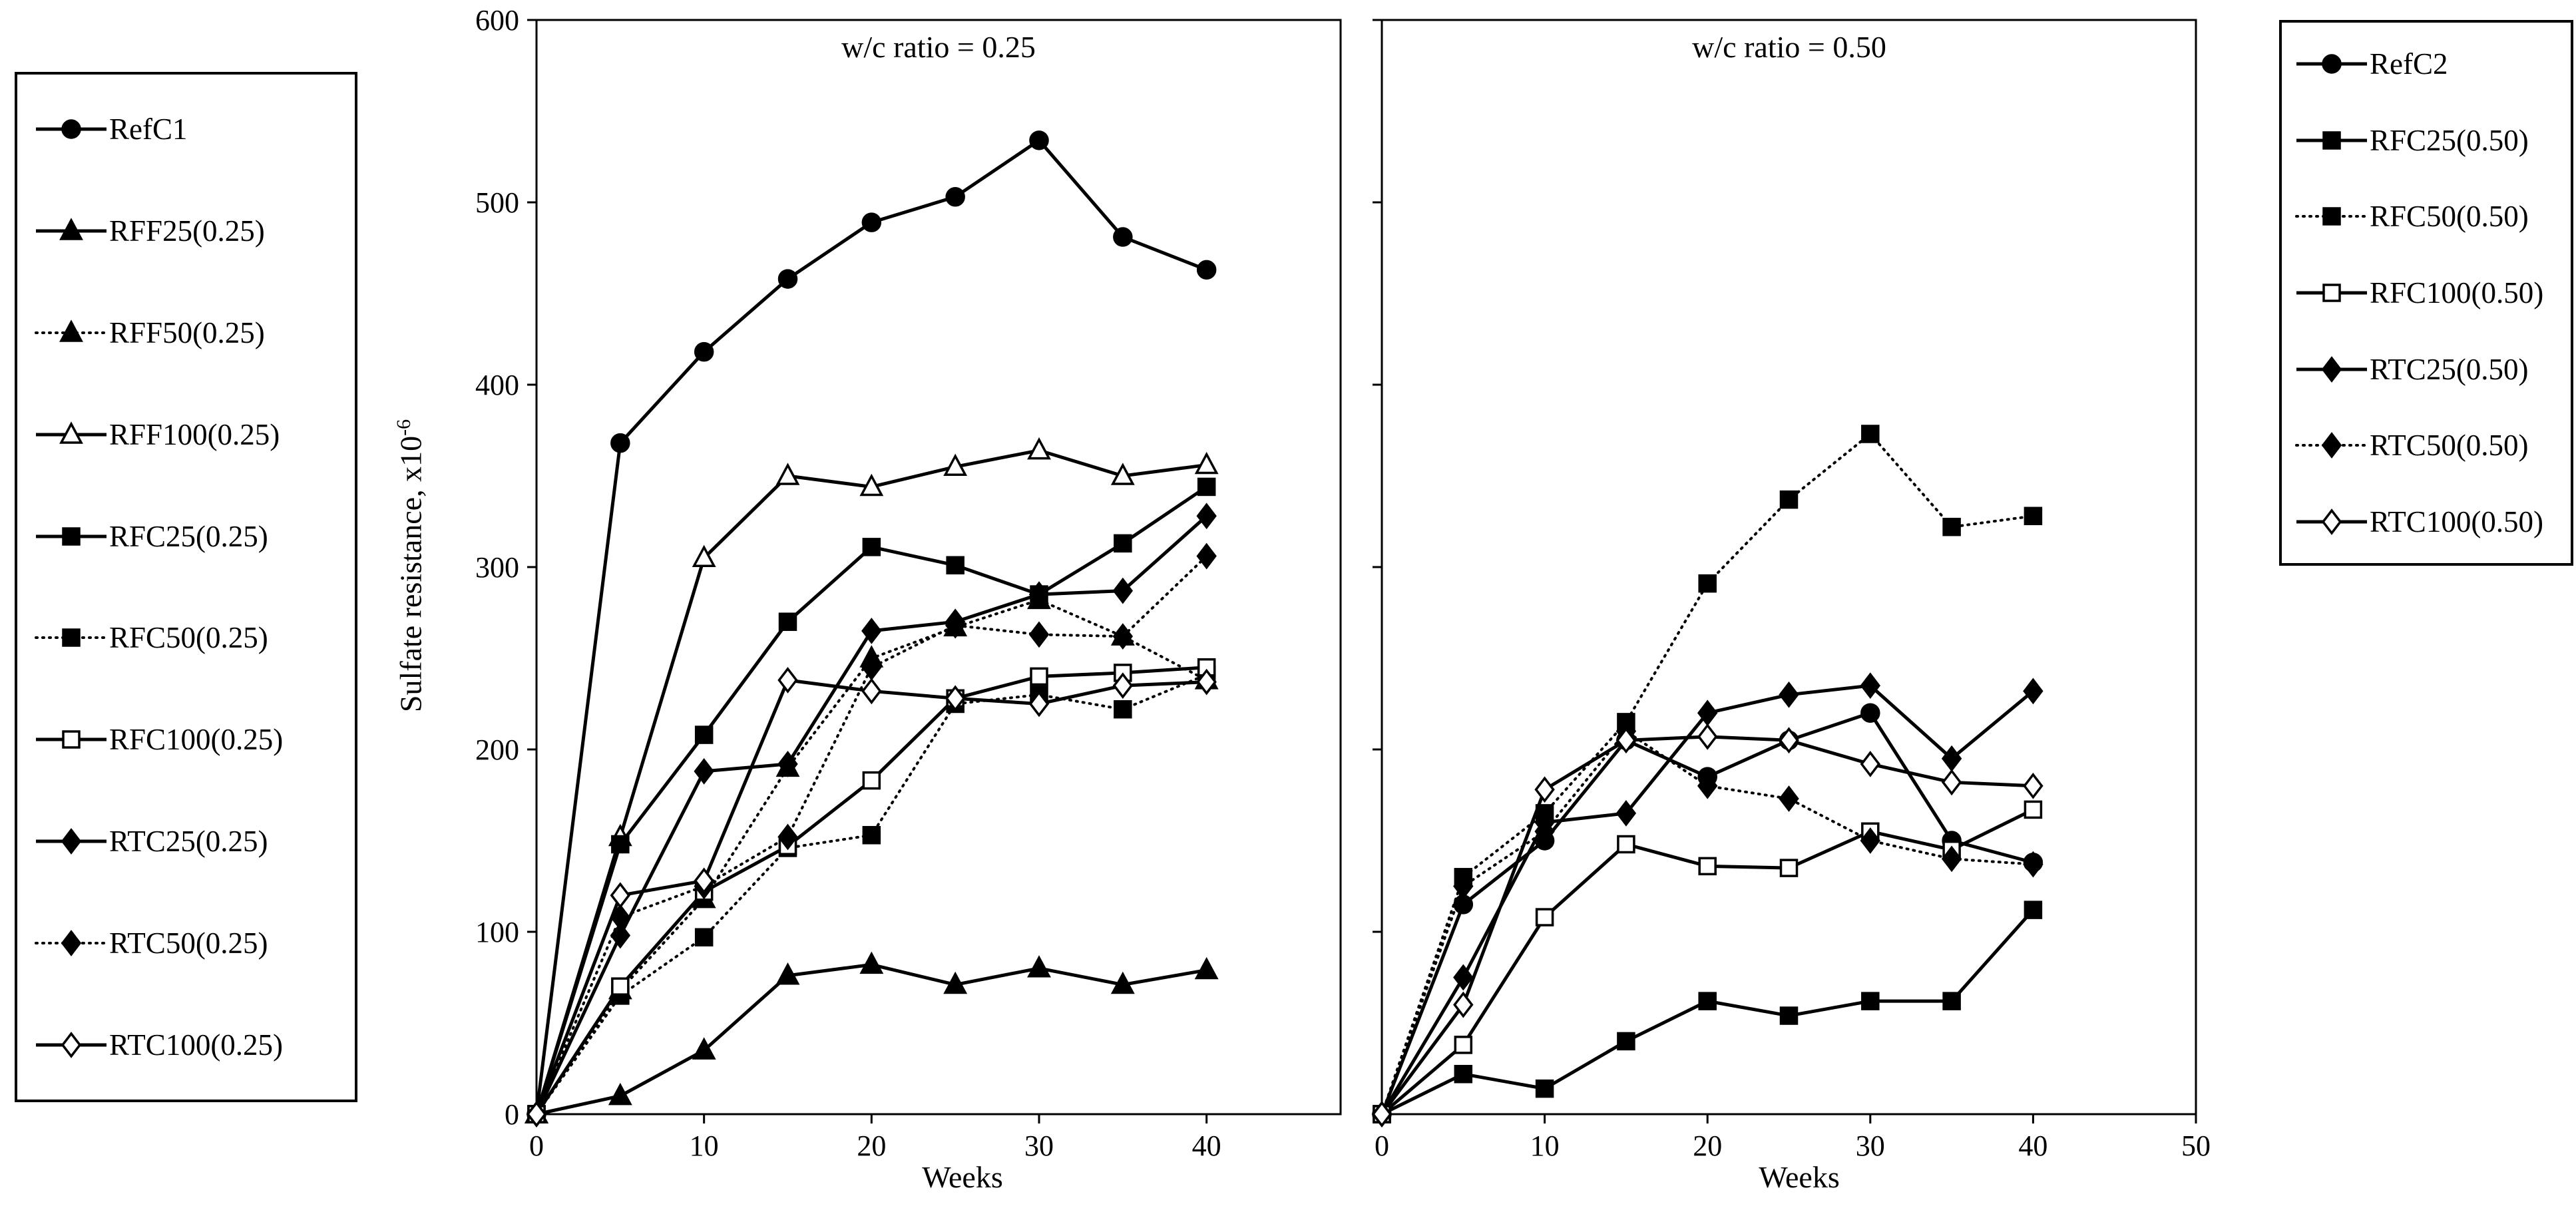  Describe the element at coordinates (497, 385) in the screenshot. I see `y-tick-label: 400` at that location.